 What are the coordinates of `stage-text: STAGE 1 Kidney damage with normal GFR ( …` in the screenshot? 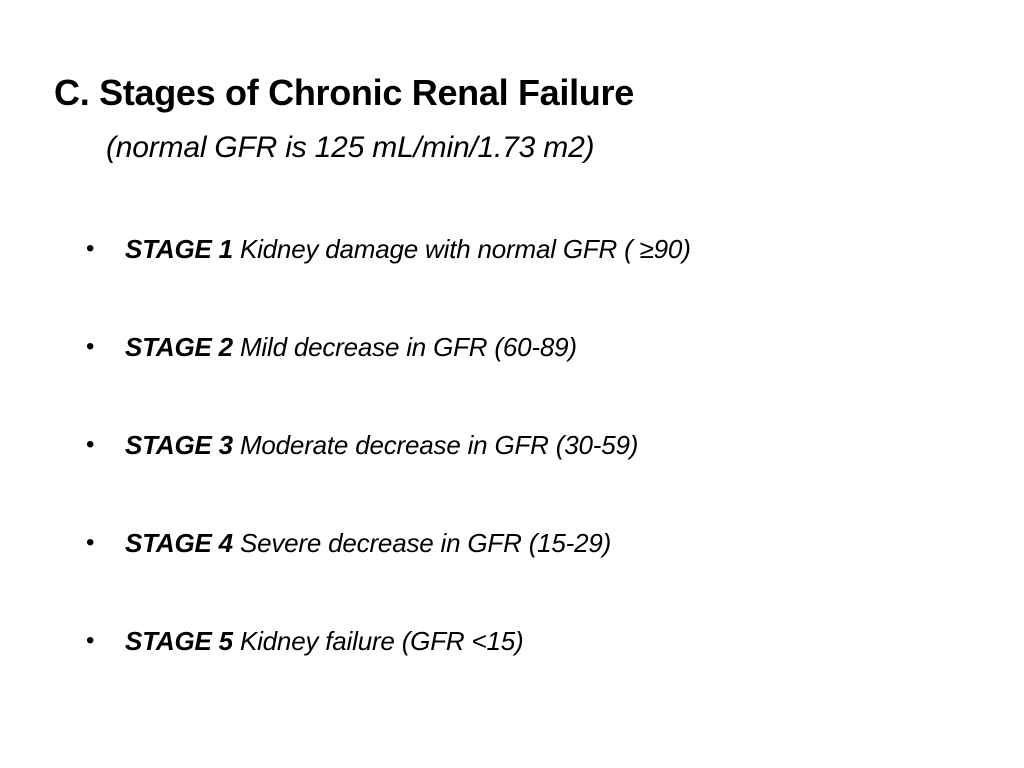 It's located at (408, 249).